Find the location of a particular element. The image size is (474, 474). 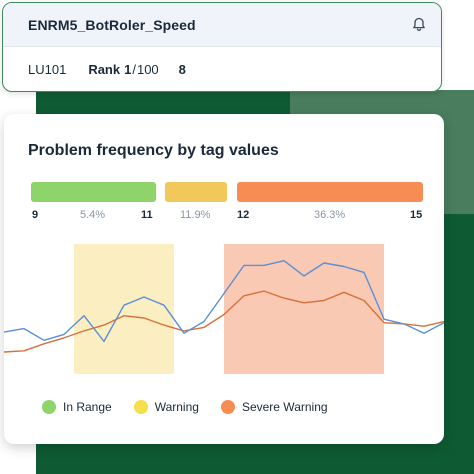

in-range-min: 9 is located at coordinates (35, 215).